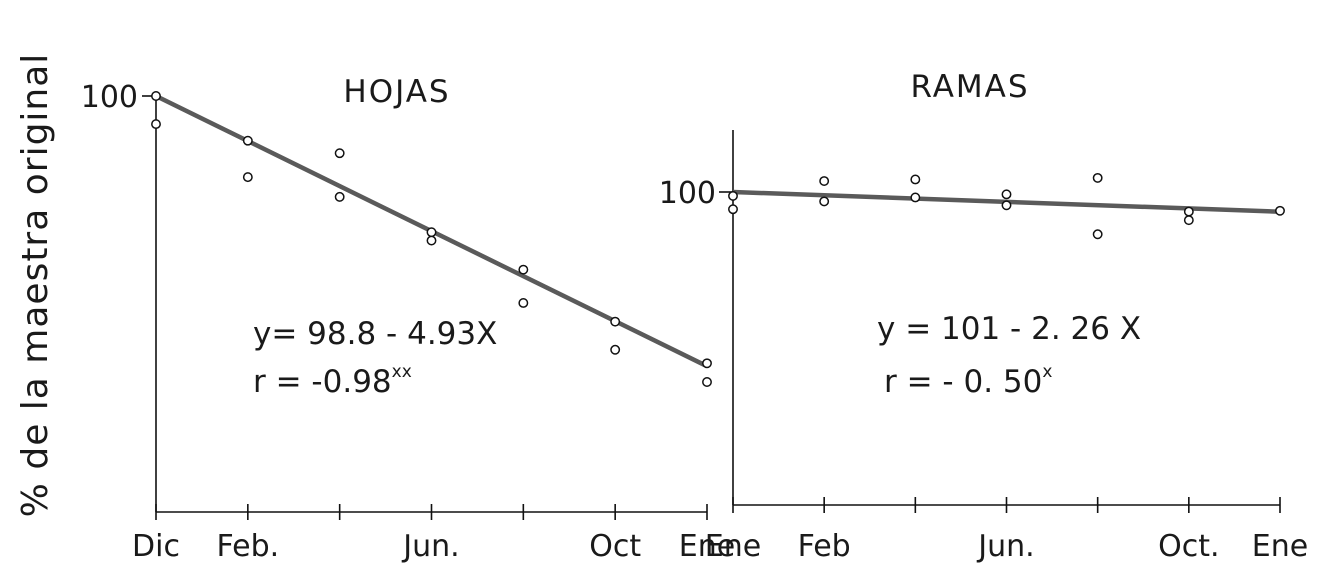  Describe the element at coordinates (375, 334) in the screenshot. I see `hojas-equation: y= 98.8 - 4.93X` at that location.